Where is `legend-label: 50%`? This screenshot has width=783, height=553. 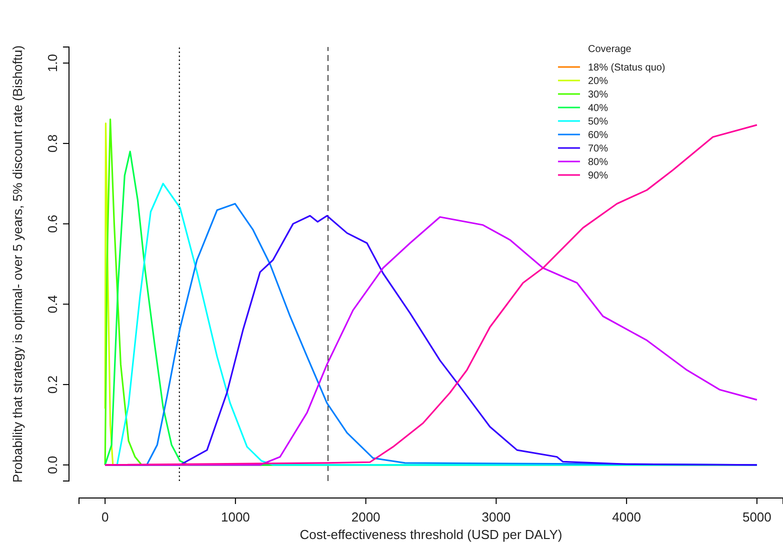 legend-label: 50% is located at coordinates (598, 122).